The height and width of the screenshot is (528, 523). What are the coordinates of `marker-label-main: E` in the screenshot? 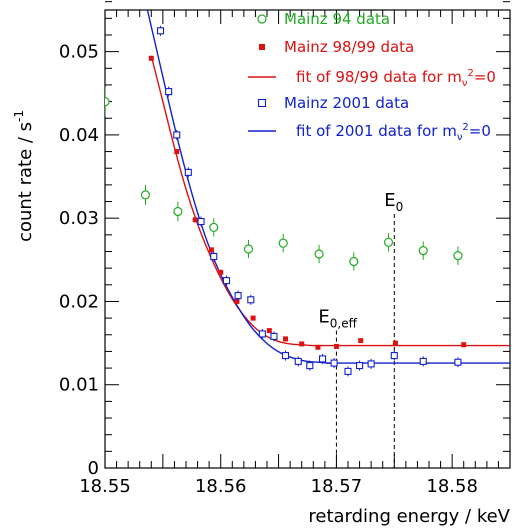 It's located at (323, 317).